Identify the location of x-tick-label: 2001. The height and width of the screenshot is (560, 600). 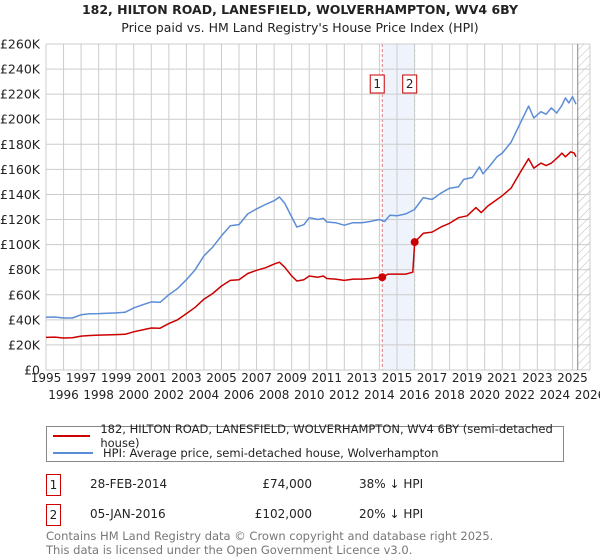
(151, 378).